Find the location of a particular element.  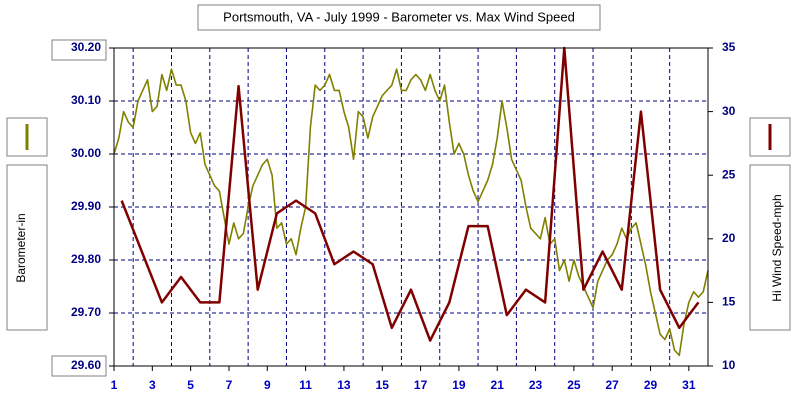

y2-tick-label: 30 is located at coordinates (729, 111).